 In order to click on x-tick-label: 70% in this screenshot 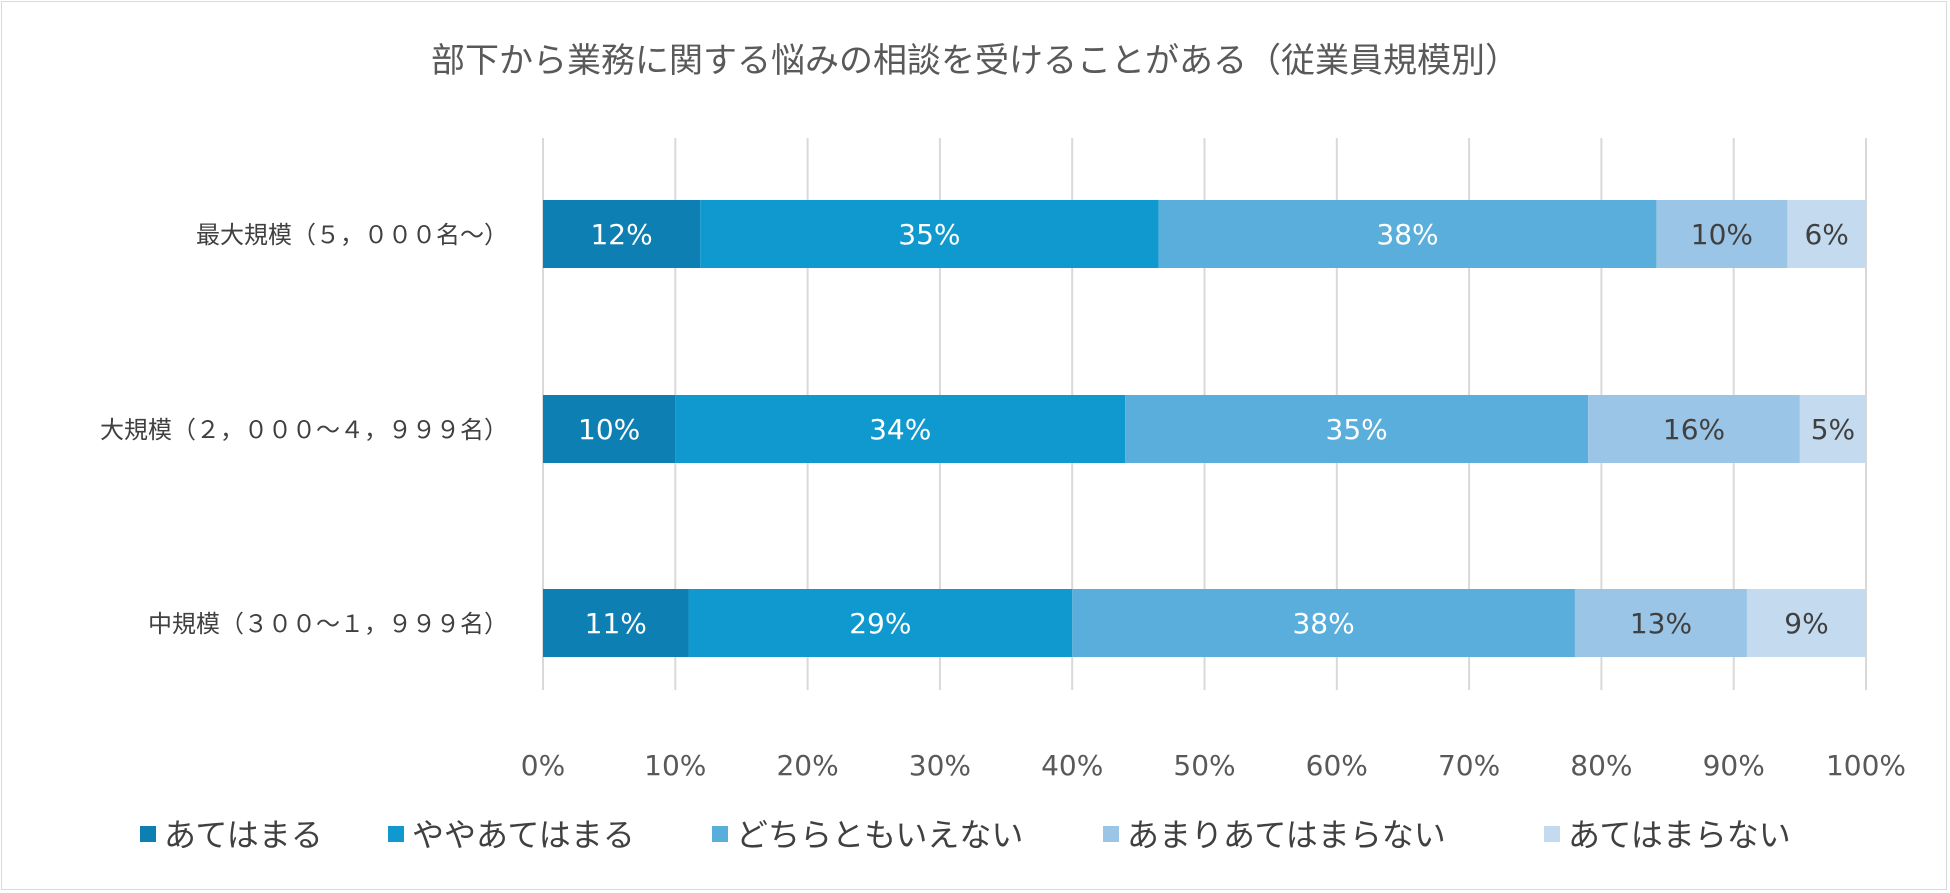, I will do `click(1469, 765)`.